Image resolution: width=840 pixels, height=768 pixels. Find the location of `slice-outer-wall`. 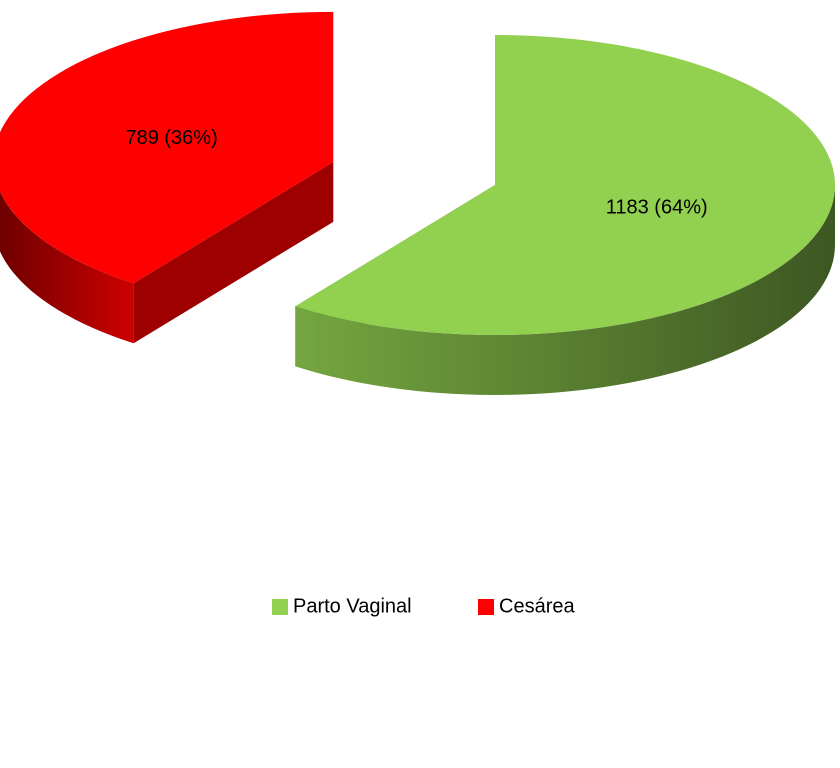

slice-outer-wall is located at coordinates (67, 267).